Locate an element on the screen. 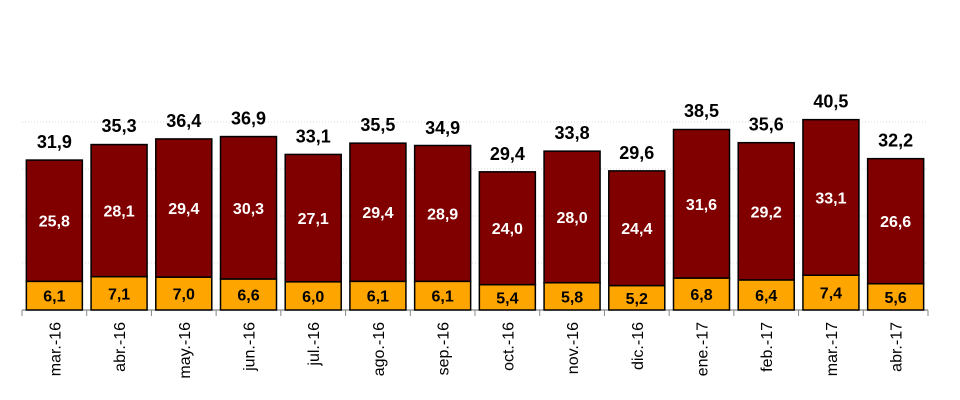 This screenshot has width=960, height=400. data-label-total: 35,3 is located at coordinates (119, 126).